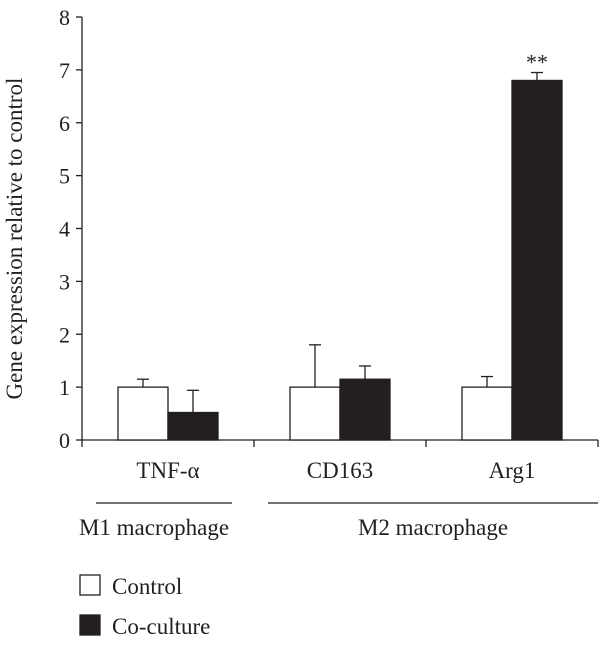  What do you see at coordinates (64, 70) in the screenshot?
I see `y-tick-label: 7` at bounding box center [64, 70].